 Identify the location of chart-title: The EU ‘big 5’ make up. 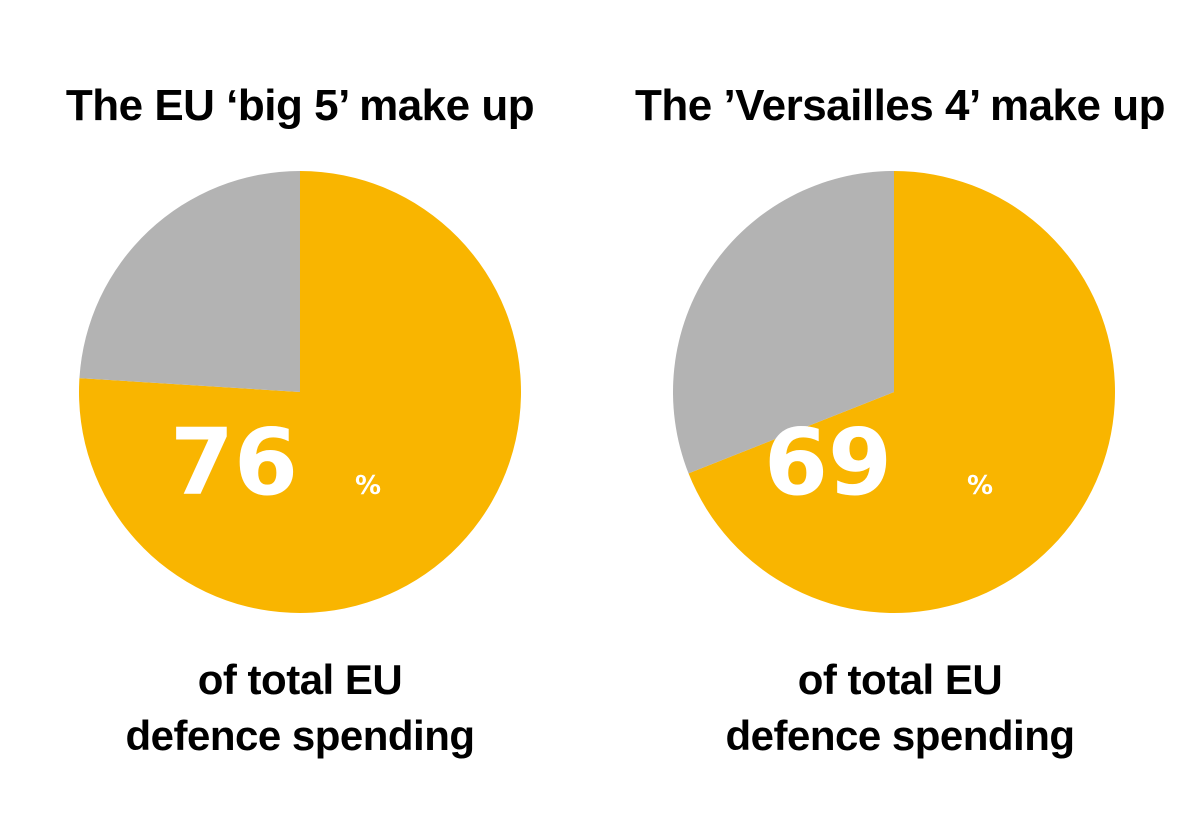
(300, 105).